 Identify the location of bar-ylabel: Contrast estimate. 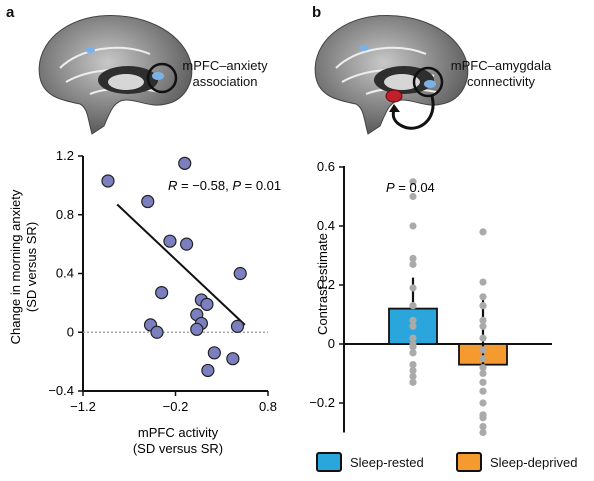
(322, 284).